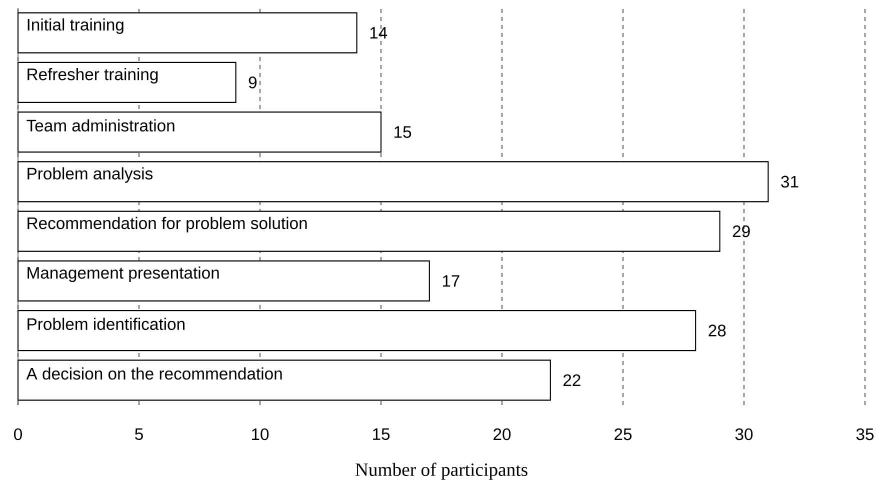 This screenshot has width=893, height=495. What do you see at coordinates (789, 182) in the screenshot?
I see `data-label: 31` at bounding box center [789, 182].